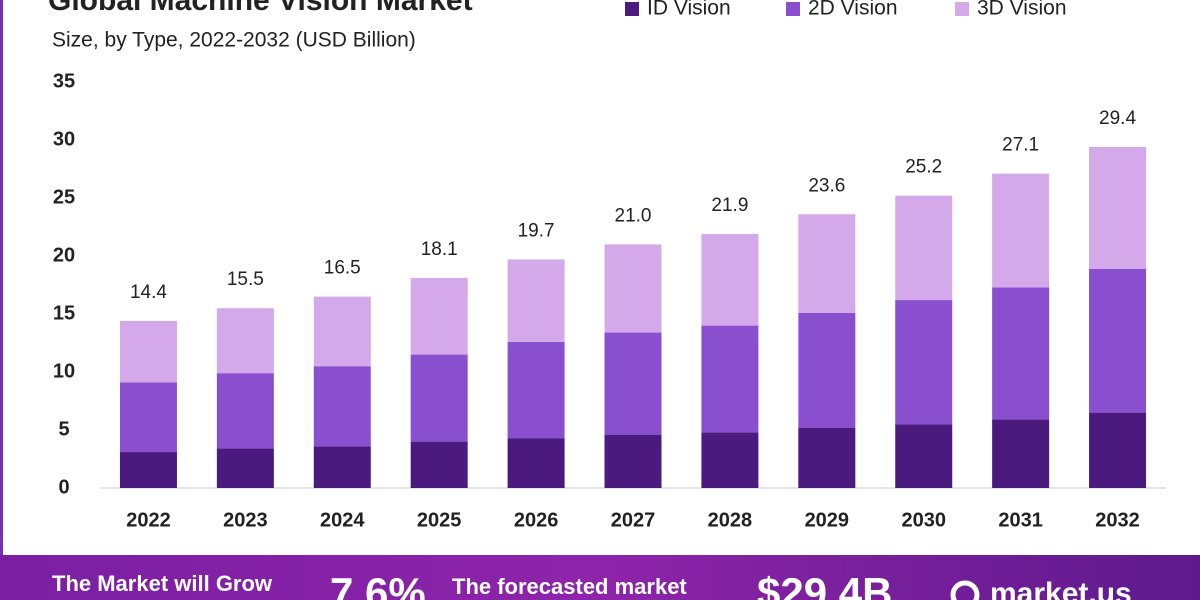 Image resolution: width=1200 pixels, height=600 pixels. What do you see at coordinates (64, 197) in the screenshot?
I see `y-tick-label: 25` at bounding box center [64, 197].